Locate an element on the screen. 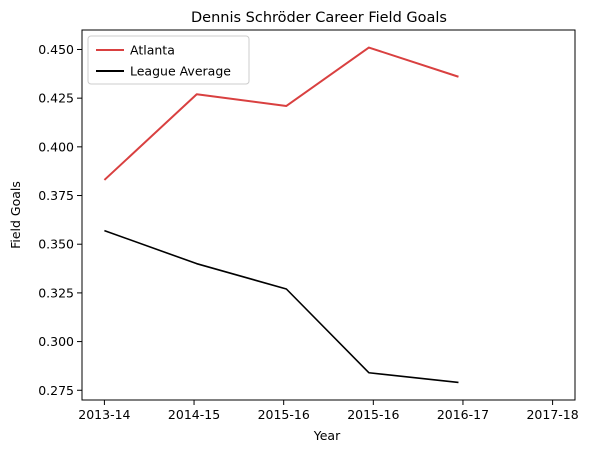 This screenshot has width=591, height=453. x-tick-label: 2017-18 is located at coordinates (552, 414).